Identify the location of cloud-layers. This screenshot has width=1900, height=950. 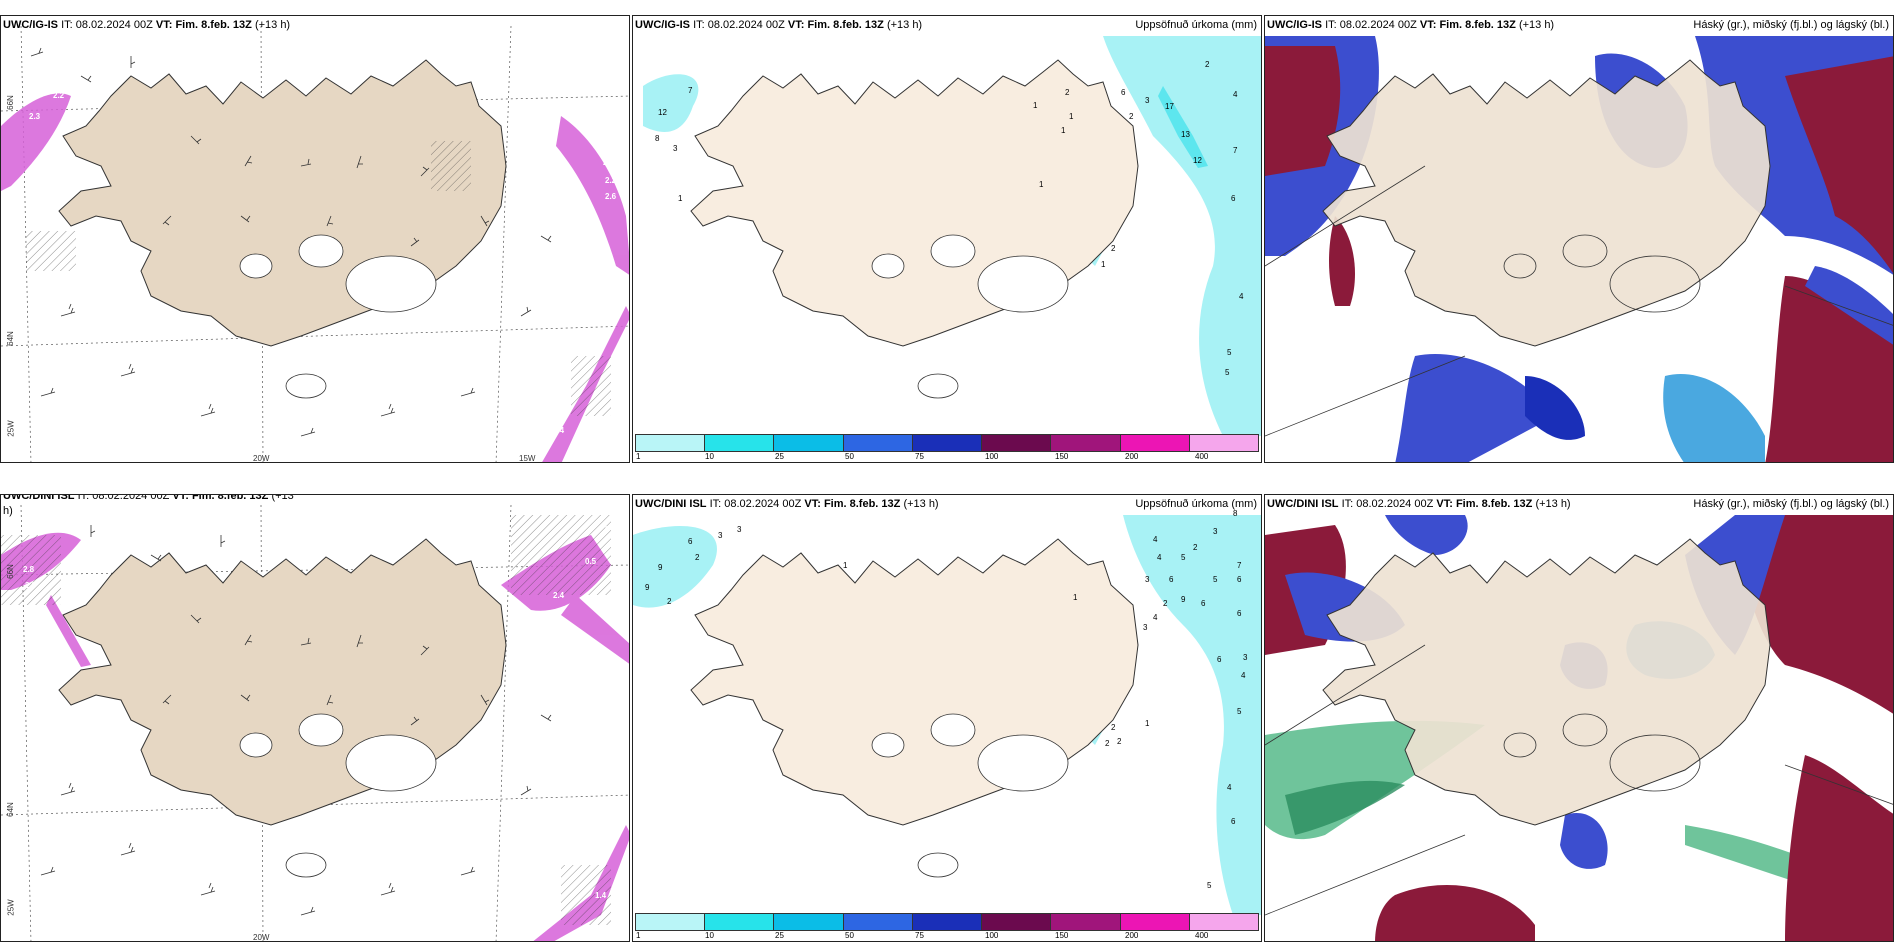
(1579, 249).